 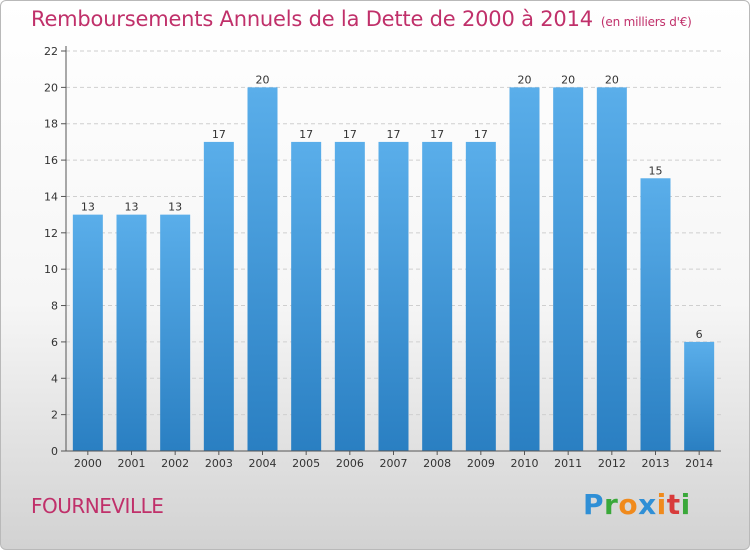 What do you see at coordinates (350, 463) in the screenshot?
I see `x-tick-label: 2006` at bounding box center [350, 463].